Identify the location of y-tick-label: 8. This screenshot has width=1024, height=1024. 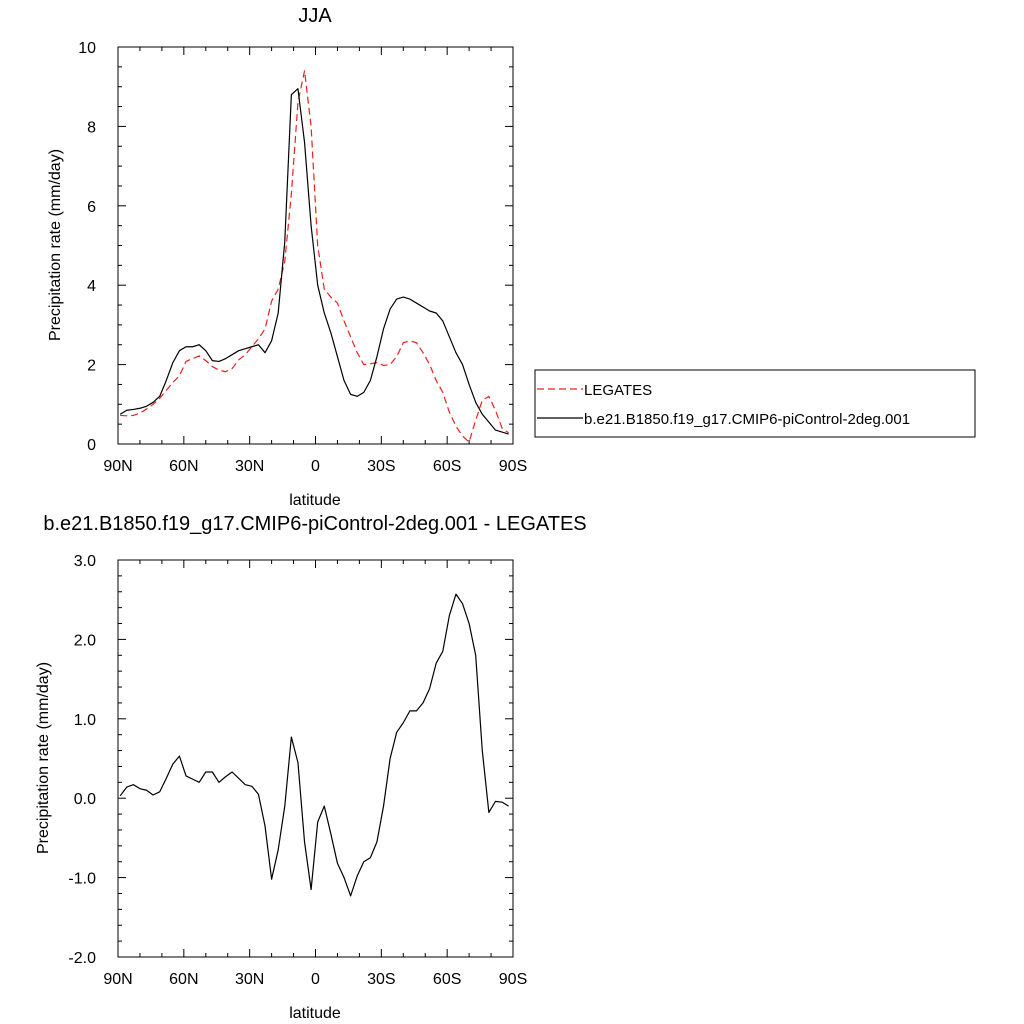
(91, 127).